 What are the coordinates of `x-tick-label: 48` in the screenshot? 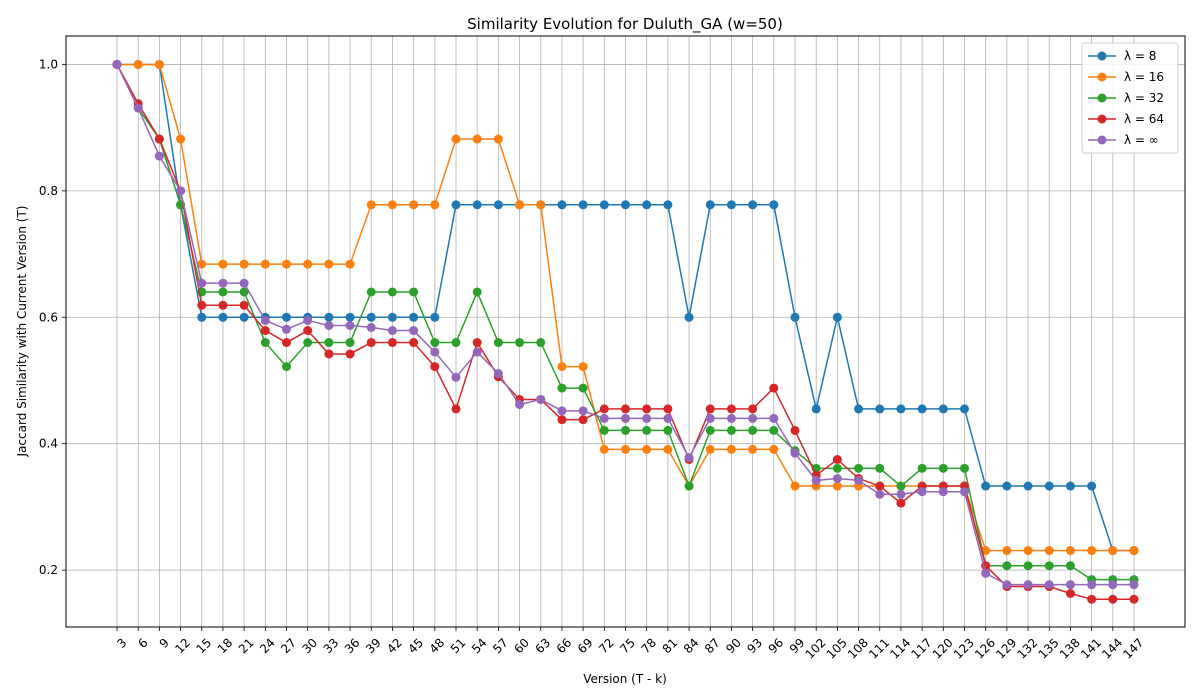 It's located at (437, 646).